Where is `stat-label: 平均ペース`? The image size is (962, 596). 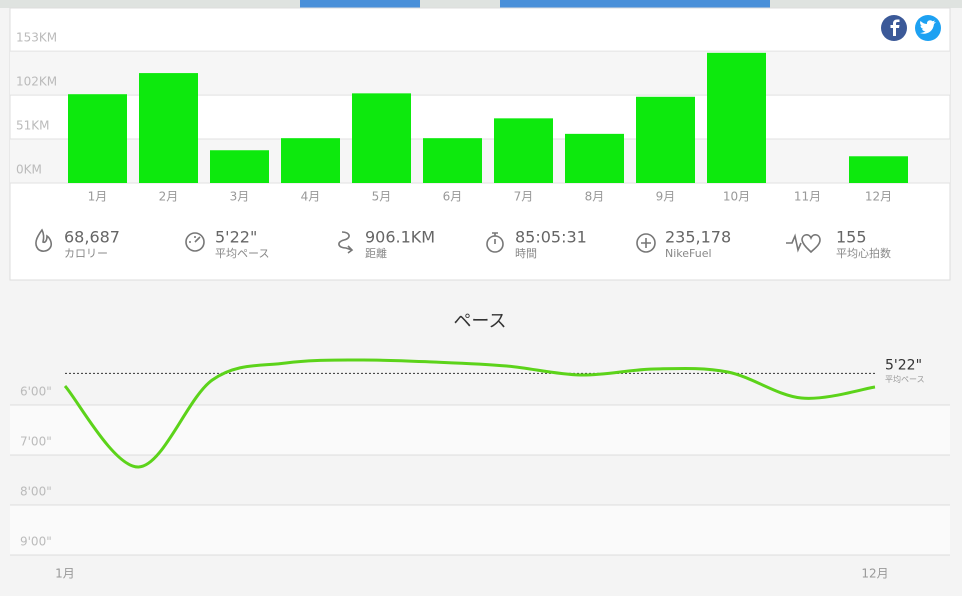
stat-label: 平均ペース is located at coordinates (242, 253).